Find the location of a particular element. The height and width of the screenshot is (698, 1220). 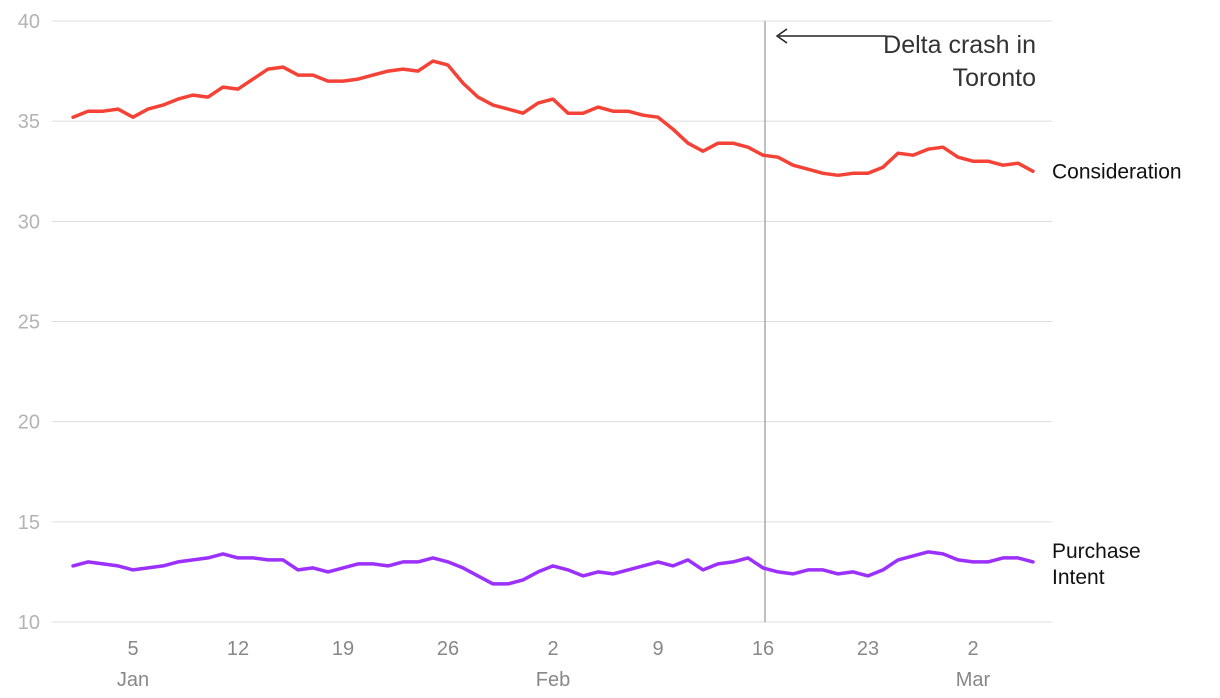

y-tick-label: 40 is located at coordinates (29, 22).